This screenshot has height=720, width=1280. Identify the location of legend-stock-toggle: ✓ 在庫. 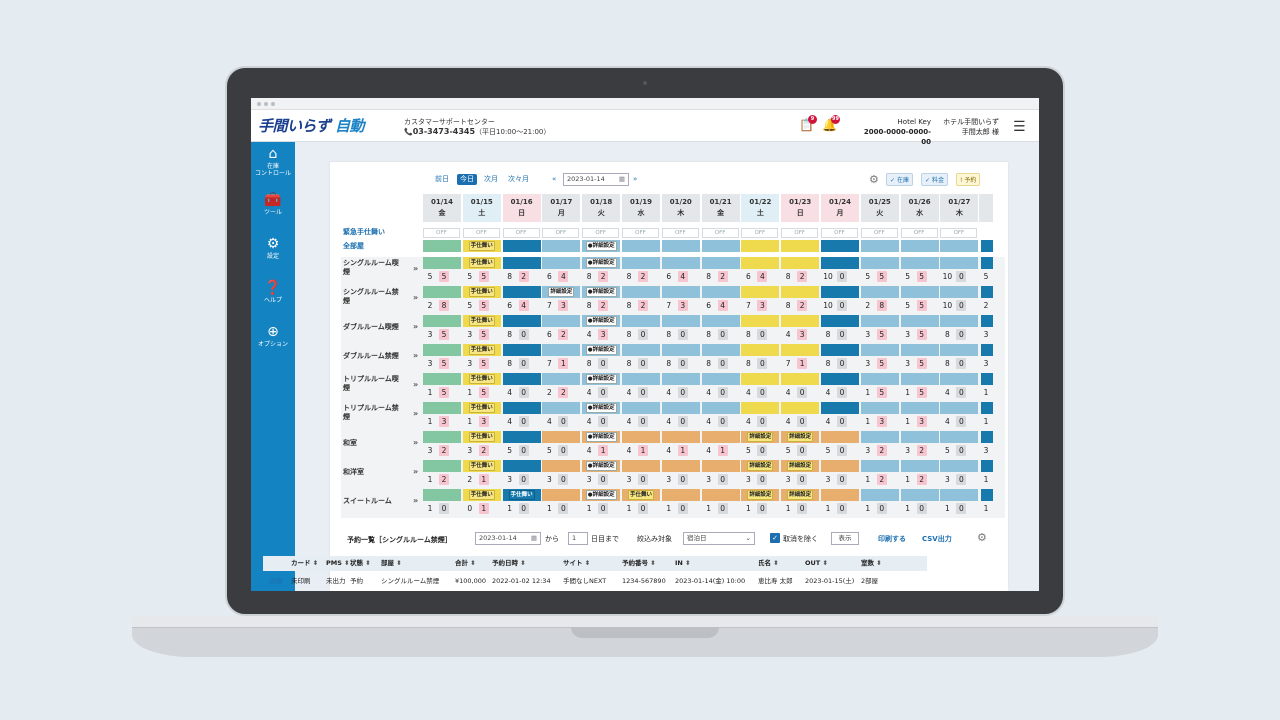
(899, 179).